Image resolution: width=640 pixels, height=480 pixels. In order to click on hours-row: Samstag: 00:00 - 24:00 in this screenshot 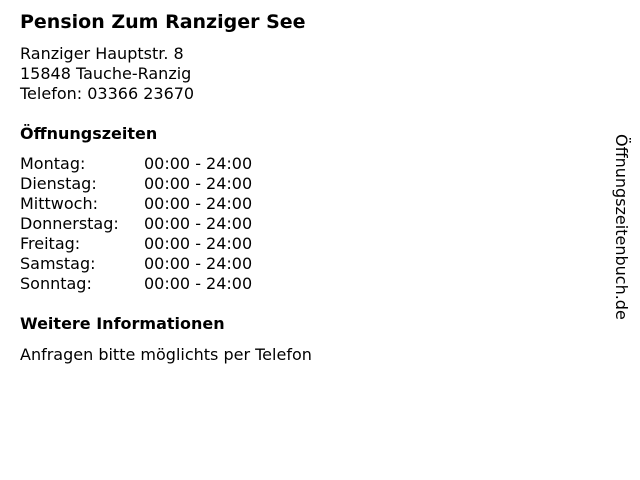, I will do `click(136, 264)`.